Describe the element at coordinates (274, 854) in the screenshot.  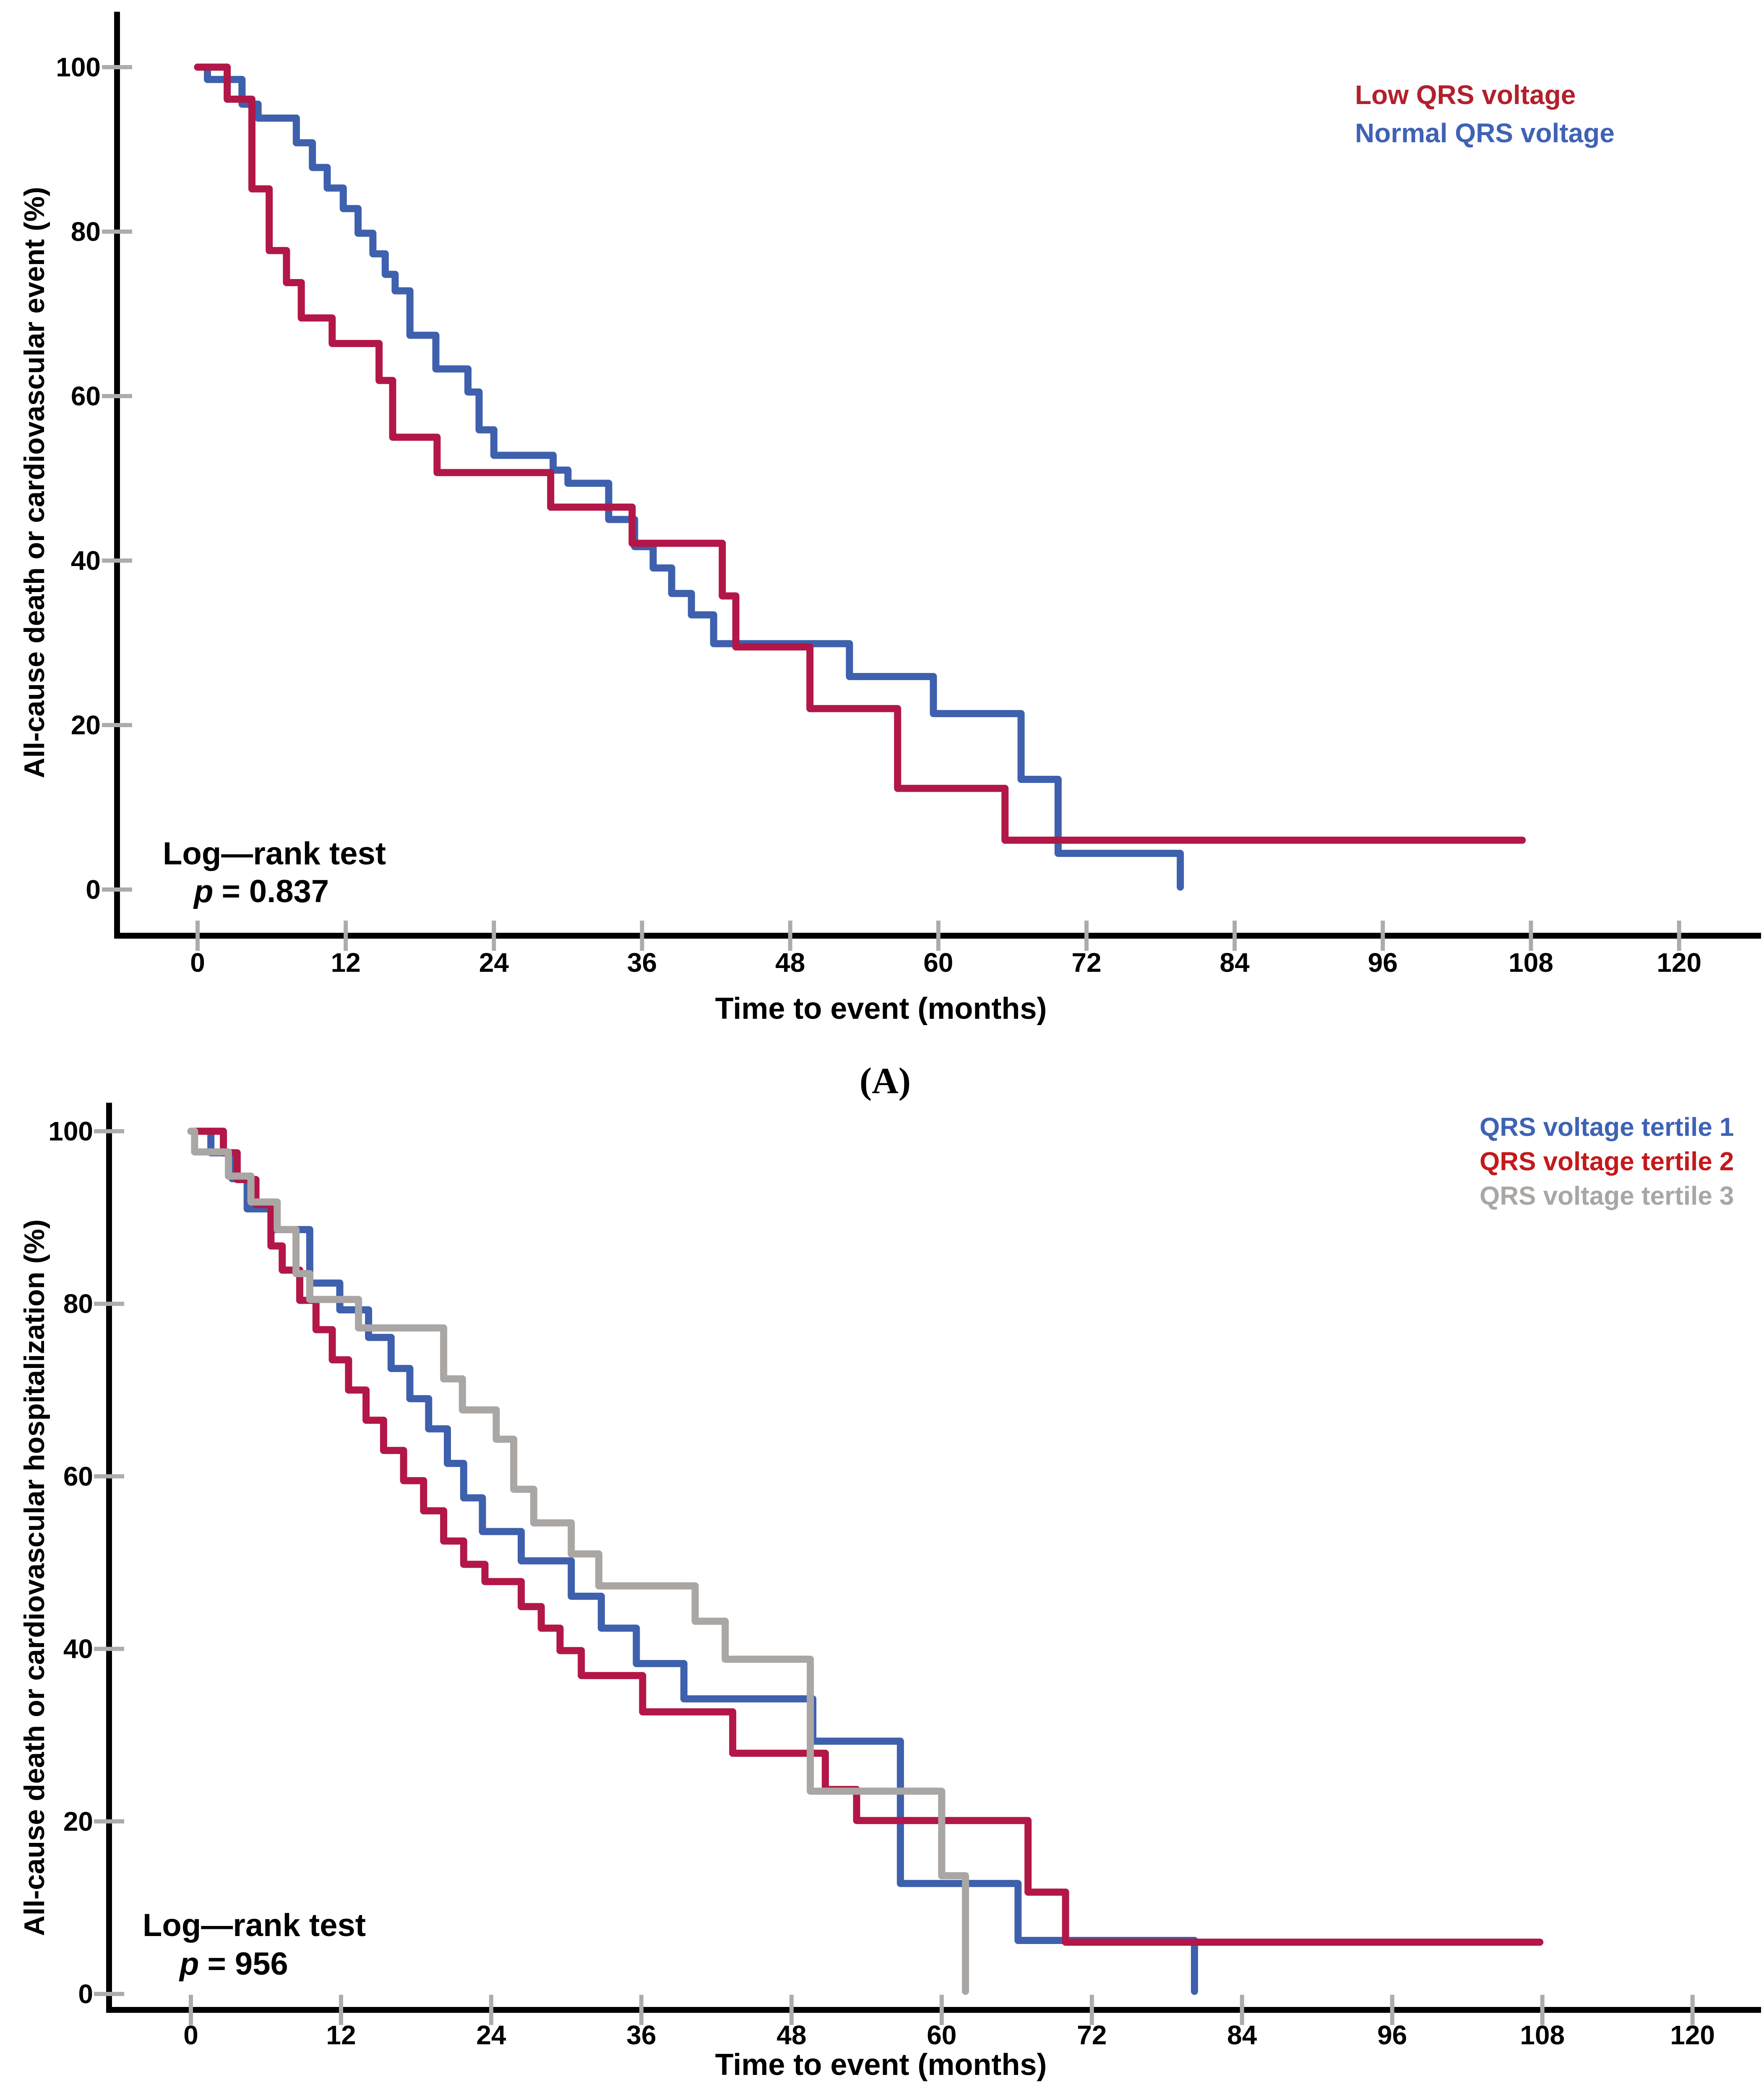
I see `panel-a-logrank-title: Log—rank test` at that location.